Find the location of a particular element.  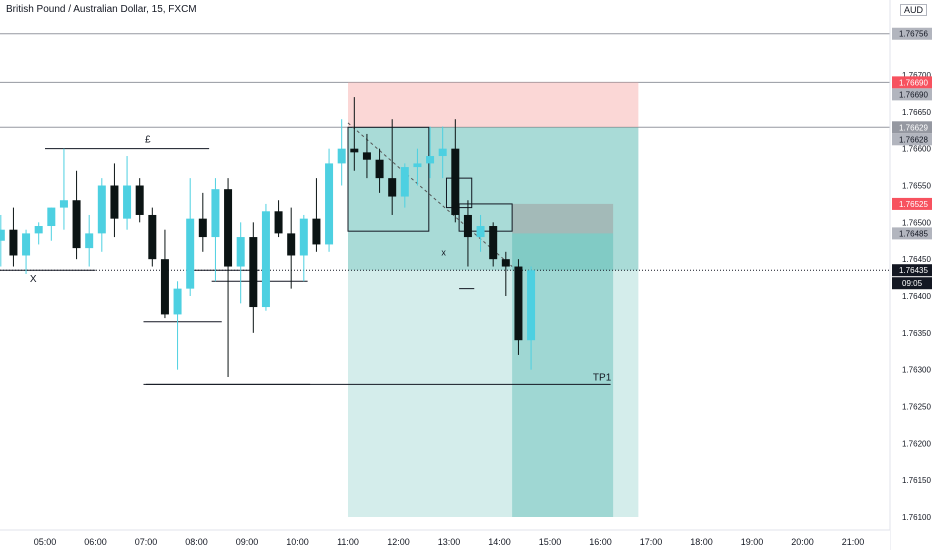

y-tick-label: 1.76400 is located at coordinates (916, 296).